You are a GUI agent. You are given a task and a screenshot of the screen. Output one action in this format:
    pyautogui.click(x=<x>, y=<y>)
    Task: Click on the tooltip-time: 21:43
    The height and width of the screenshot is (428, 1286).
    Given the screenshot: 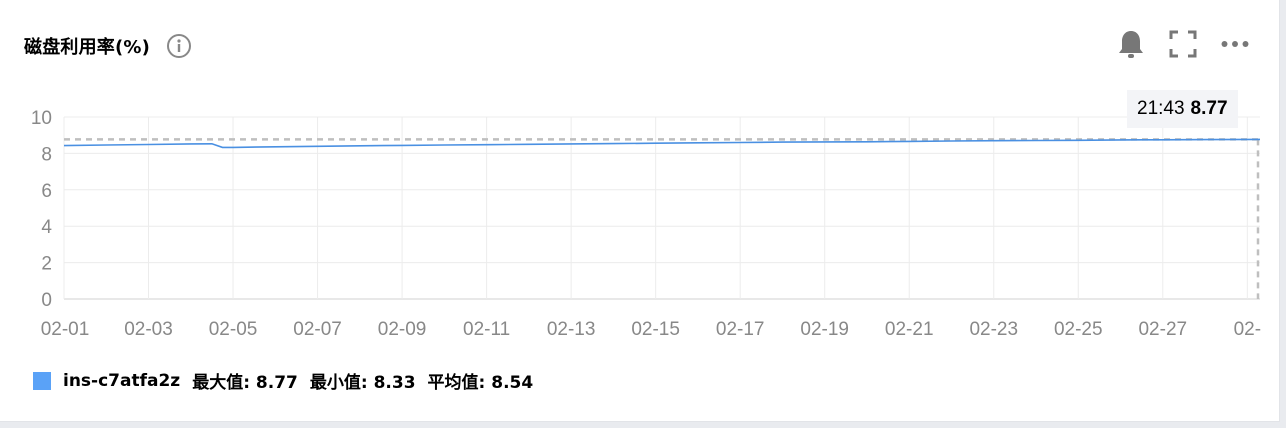 What is the action you would take?
    pyautogui.click(x=1161, y=108)
    